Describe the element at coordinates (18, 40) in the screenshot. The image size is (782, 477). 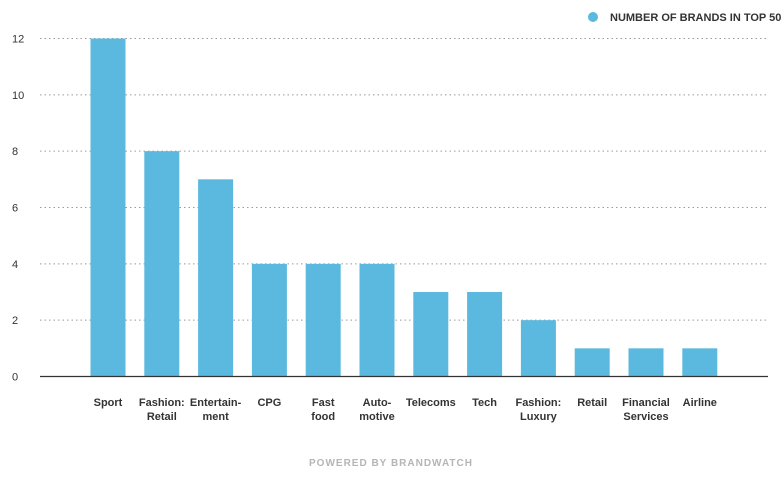
I see `y-tick-label: 12` at that location.